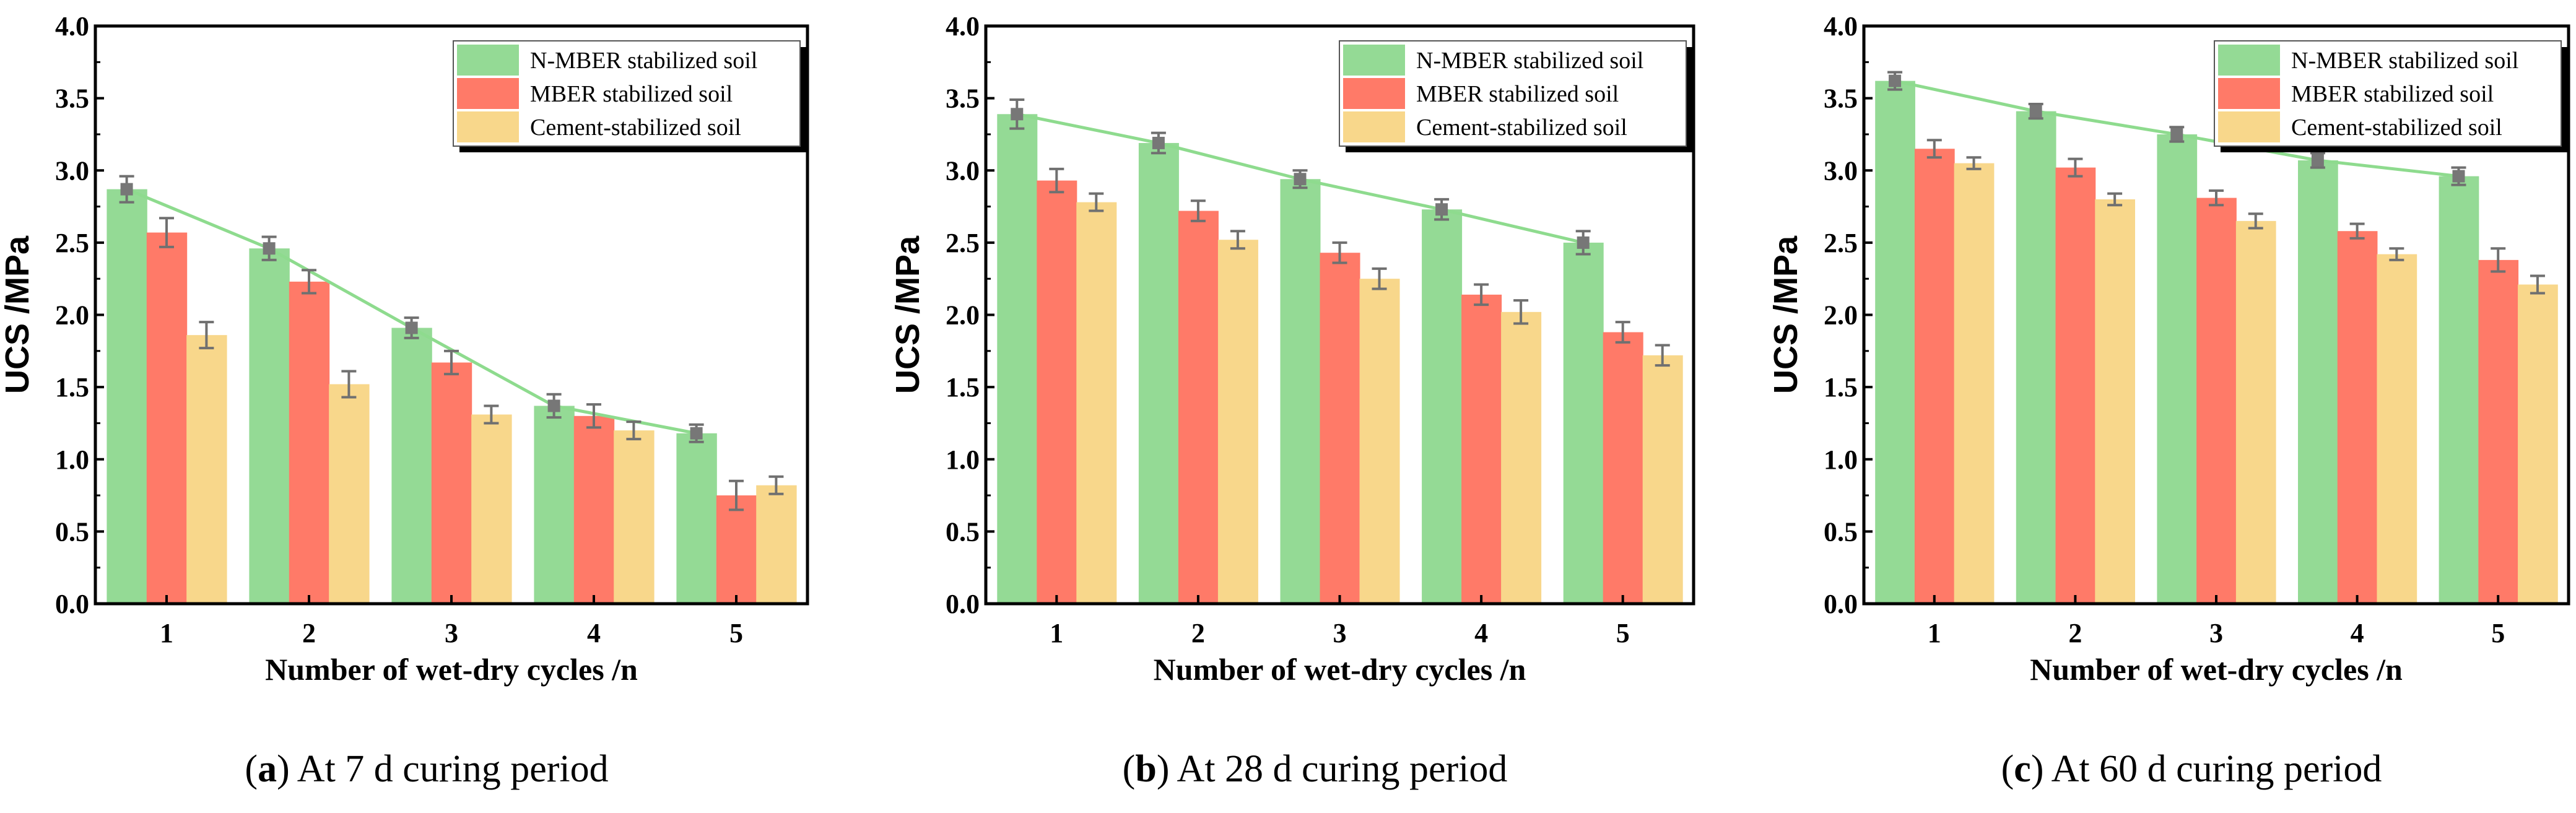 This screenshot has height=813, width=2576. Describe the element at coordinates (1315, 769) in the screenshot. I see `panel-caption: (b) At 28 d curing period` at that location.